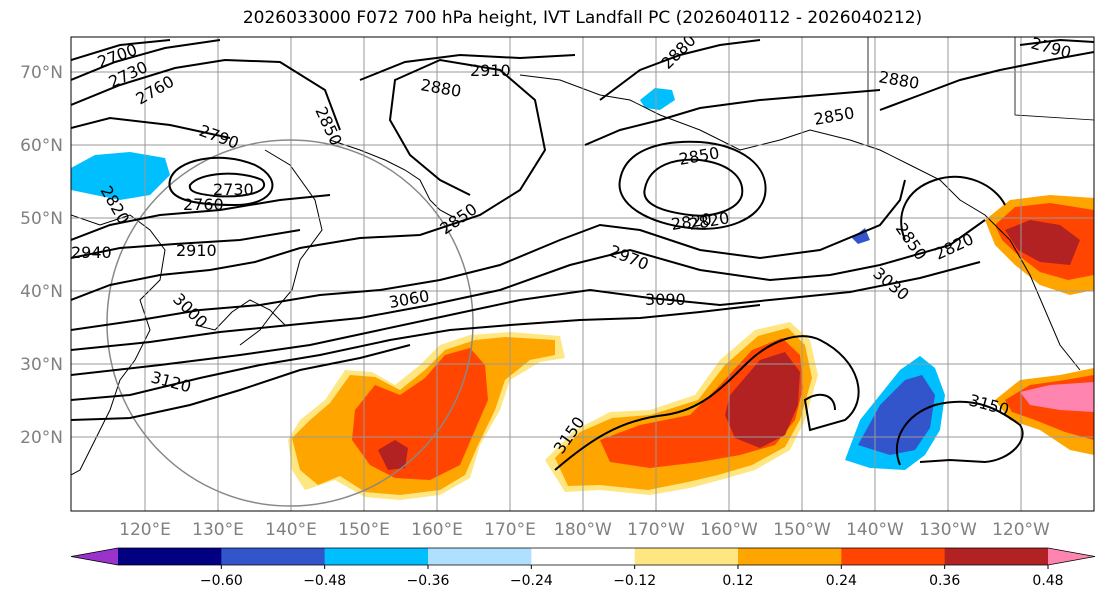  I want to click on latitude-axis: 70°N 60°N 50°N 40°N 30°N 20°N, so click(41, 255).